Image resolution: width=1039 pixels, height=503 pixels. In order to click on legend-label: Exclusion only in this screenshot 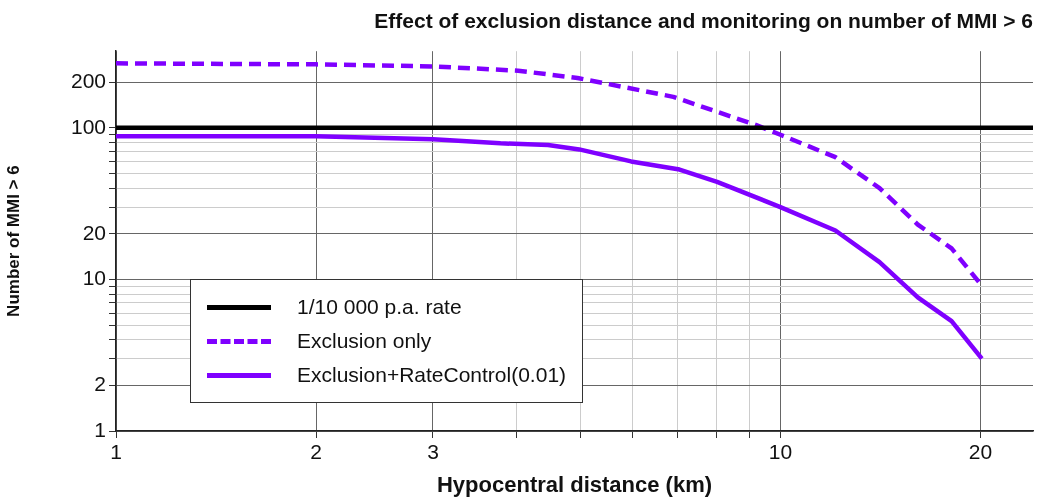, I will do `click(364, 341)`.